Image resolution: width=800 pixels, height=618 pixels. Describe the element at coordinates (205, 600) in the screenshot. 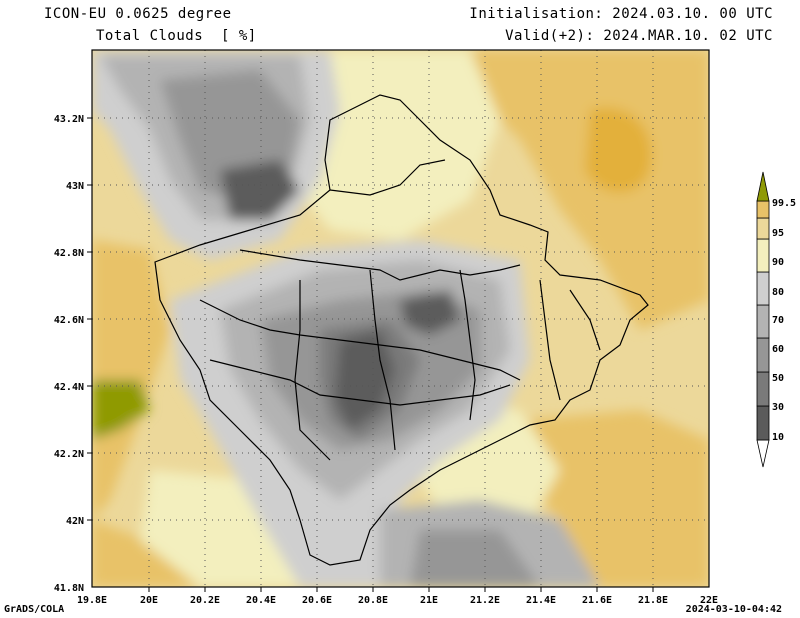

I see `lon-label: 20.2E` at that location.